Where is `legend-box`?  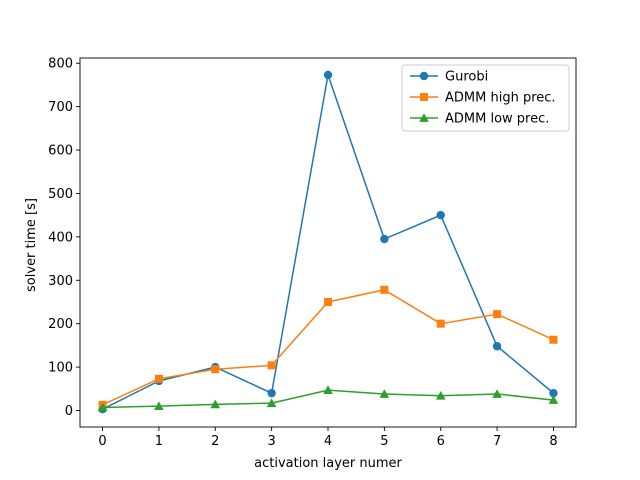 legend-box is located at coordinates (485, 98).